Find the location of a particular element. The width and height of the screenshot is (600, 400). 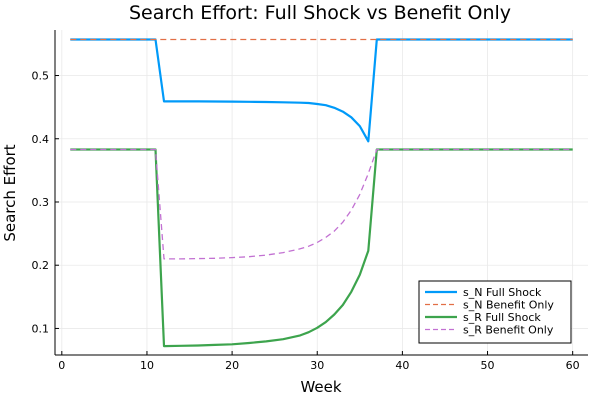

x-tick-label-1: 10 is located at coordinates (147, 365).